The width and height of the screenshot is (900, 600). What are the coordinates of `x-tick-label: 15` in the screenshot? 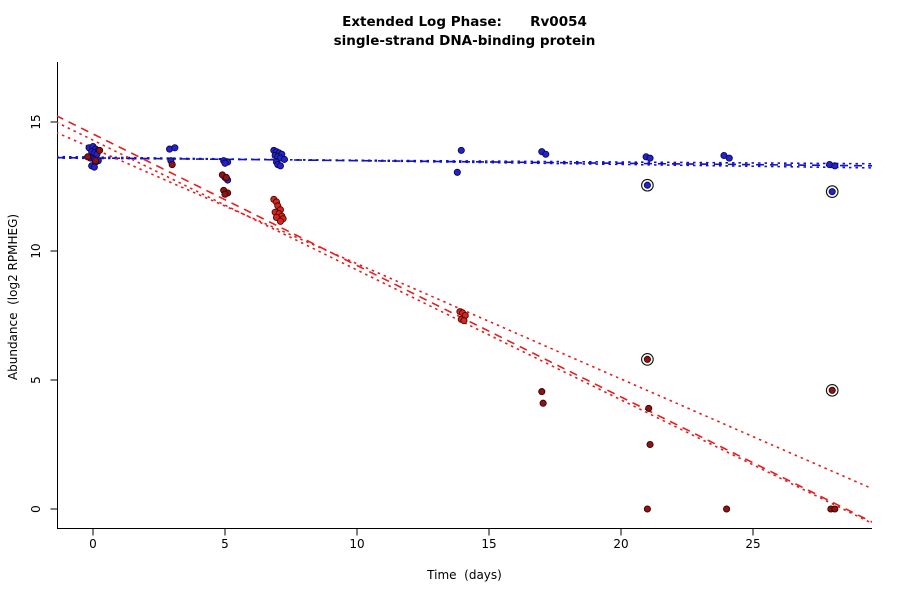 It's located at (489, 544).